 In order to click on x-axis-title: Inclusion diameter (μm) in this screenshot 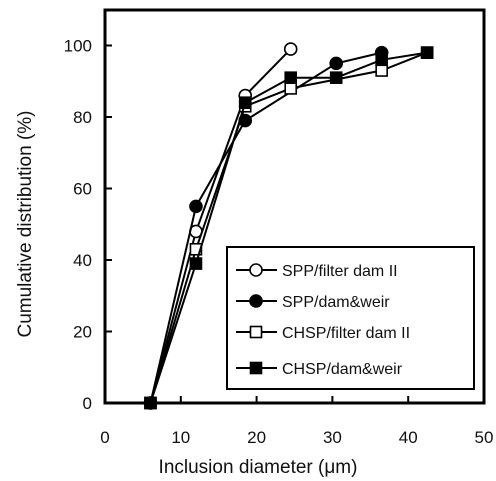, I will do `click(258, 467)`.